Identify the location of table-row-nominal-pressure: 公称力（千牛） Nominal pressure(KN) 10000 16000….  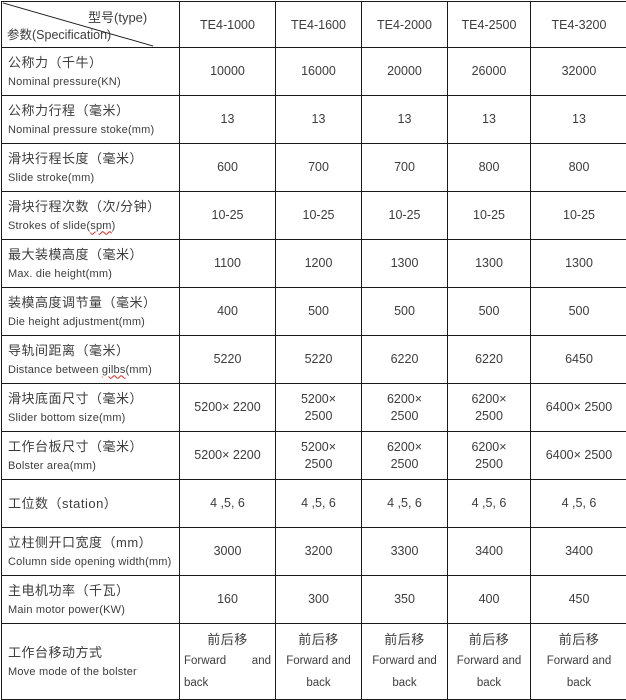
(314, 72).